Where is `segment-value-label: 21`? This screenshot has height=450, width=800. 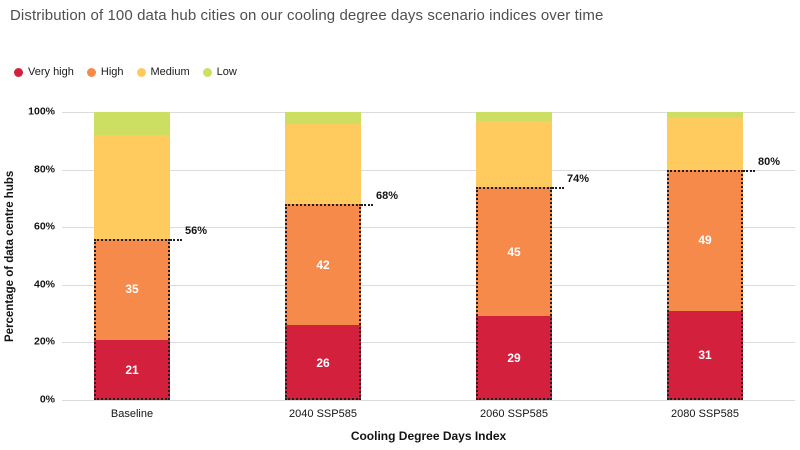 segment-value-label: 21 is located at coordinates (132, 369).